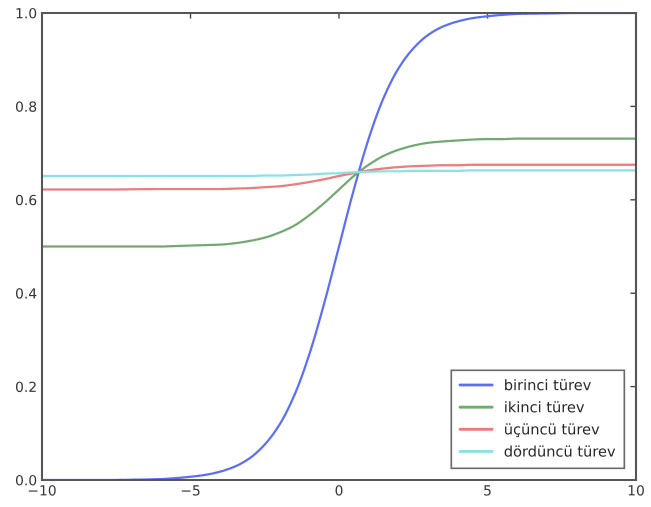  What do you see at coordinates (26, 480) in the screenshot?
I see `y-tick-label: 0.0` at bounding box center [26, 480].